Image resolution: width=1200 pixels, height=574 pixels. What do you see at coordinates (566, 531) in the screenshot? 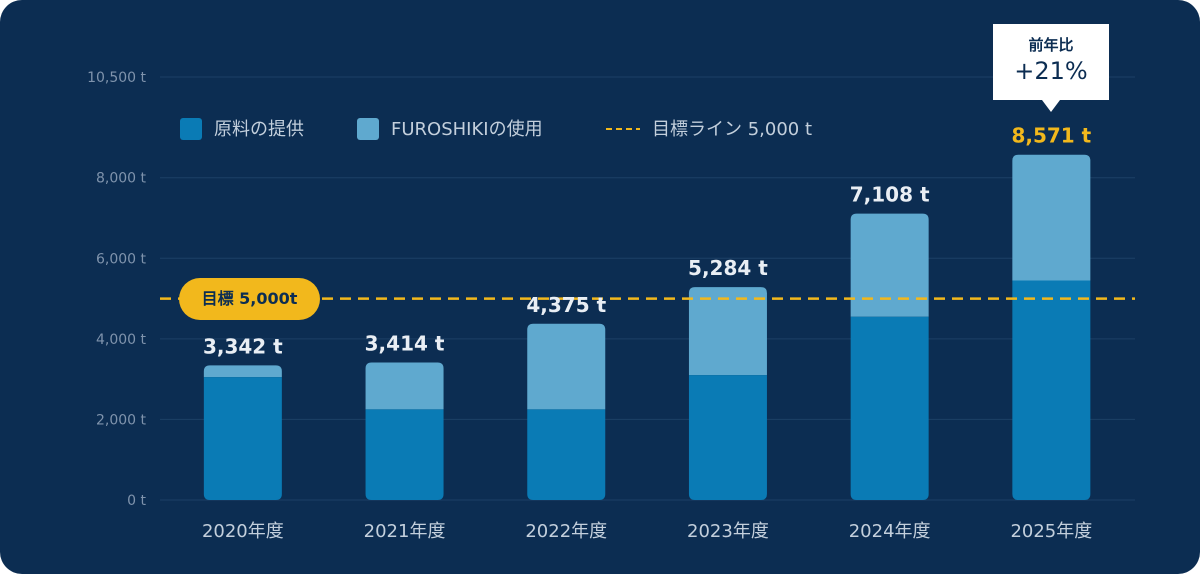
I see `x-category-label: 2022年度` at bounding box center [566, 531].